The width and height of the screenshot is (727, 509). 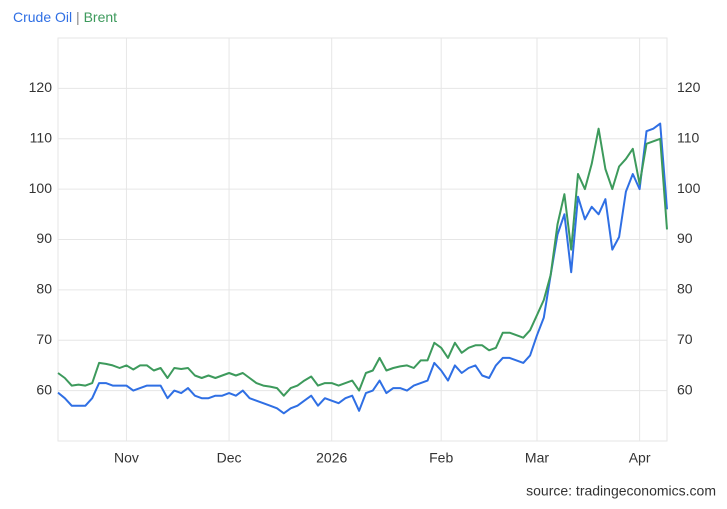 I want to click on y-tick-label: 60, so click(x=44, y=389).